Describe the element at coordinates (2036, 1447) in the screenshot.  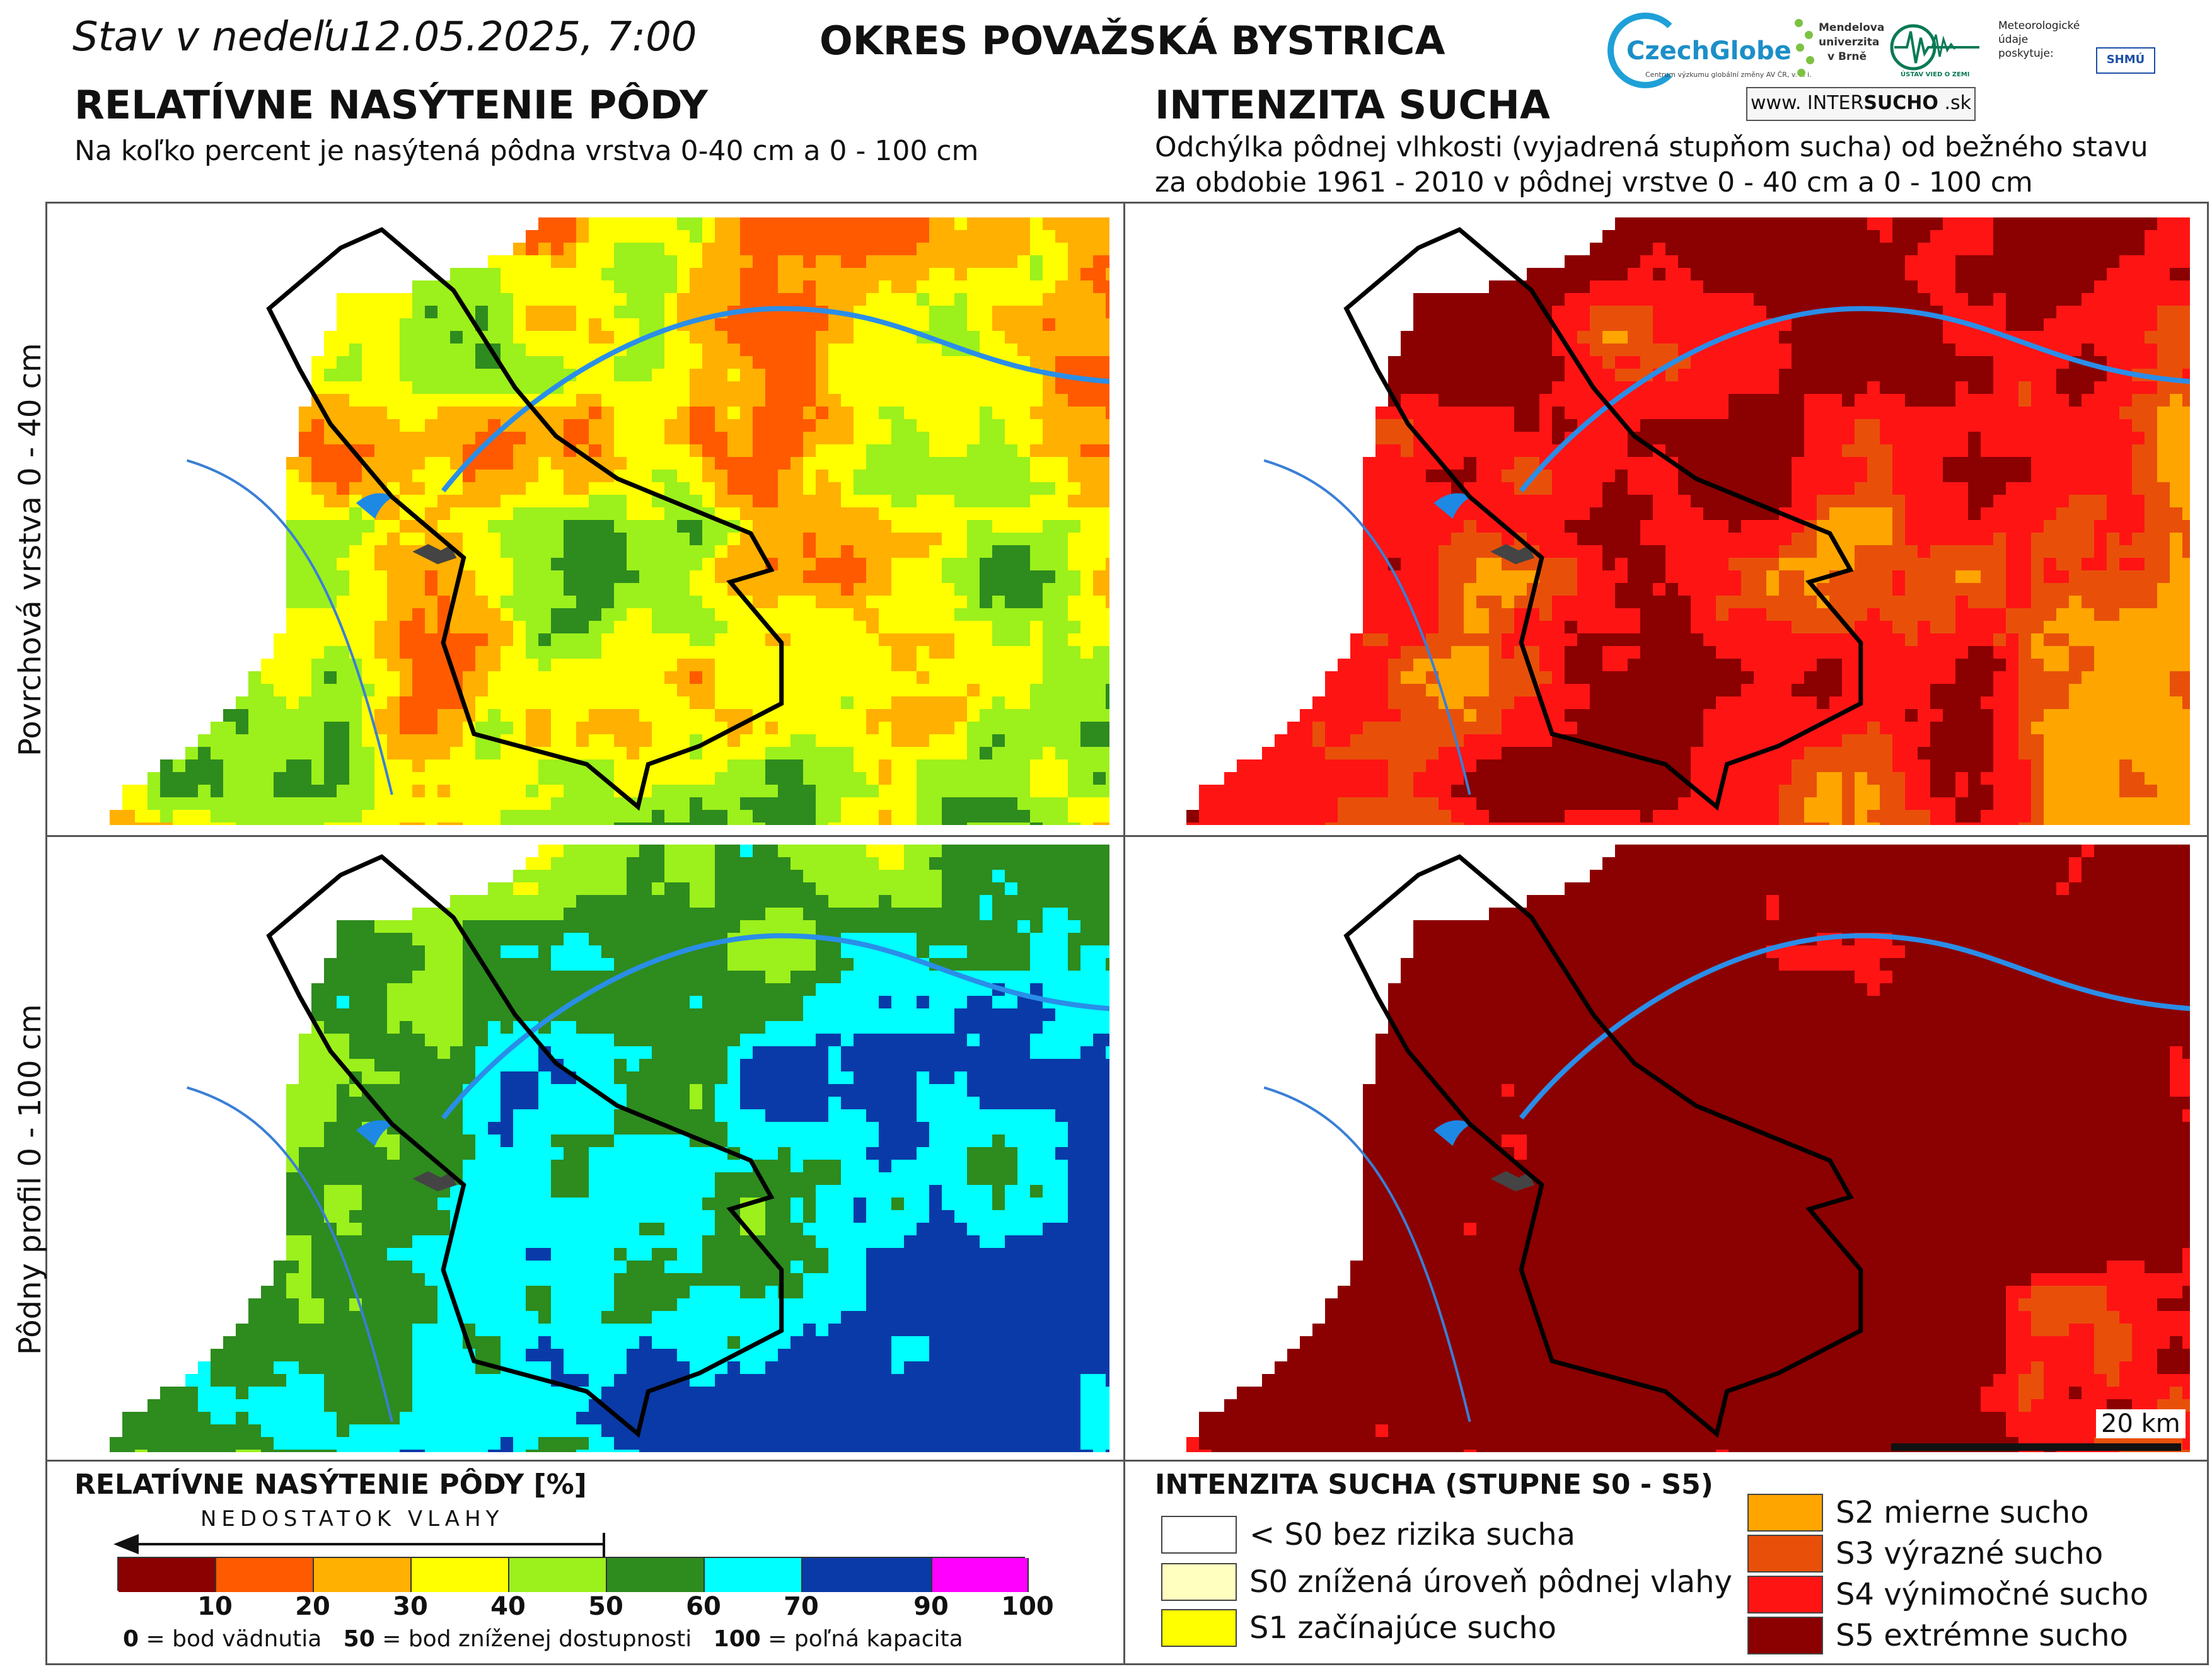
I see `scale-bar` at that location.